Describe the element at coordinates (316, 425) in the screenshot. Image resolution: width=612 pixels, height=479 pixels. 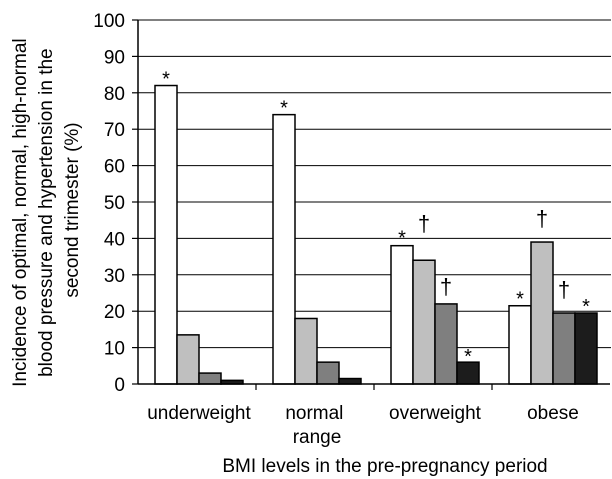
I see `x-category-label-normal-range: normal range` at that location.